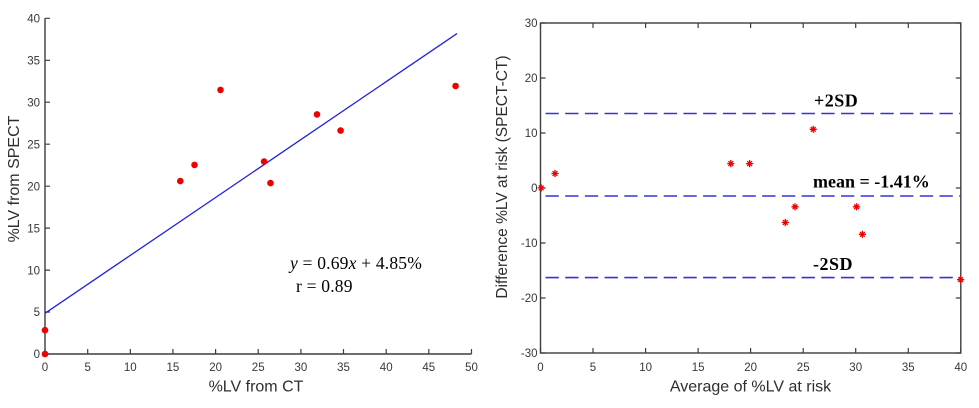 This screenshot has height=408, width=979. I want to click on svg-text: -30, so click(529, 354).